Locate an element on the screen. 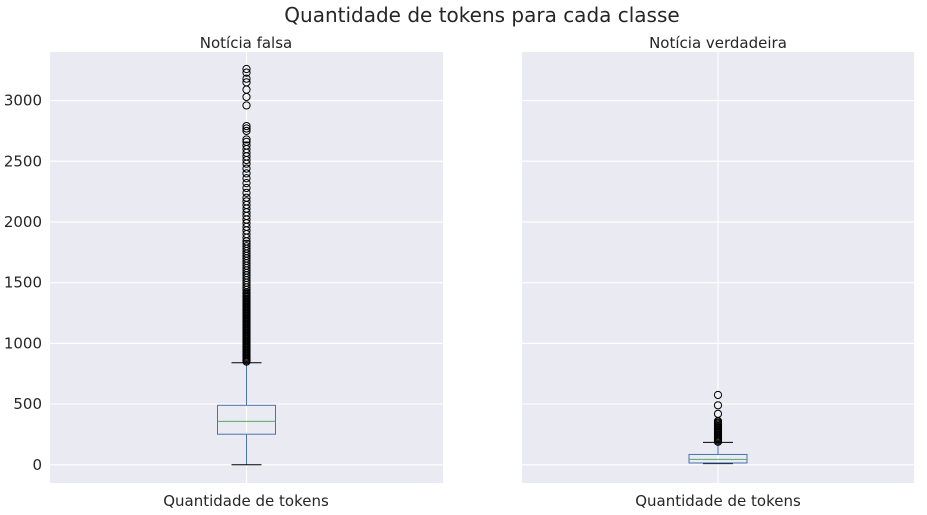 The image size is (927, 515). figure-suptitle: Quantidade de tokens para cada classe is located at coordinates (481, 15).